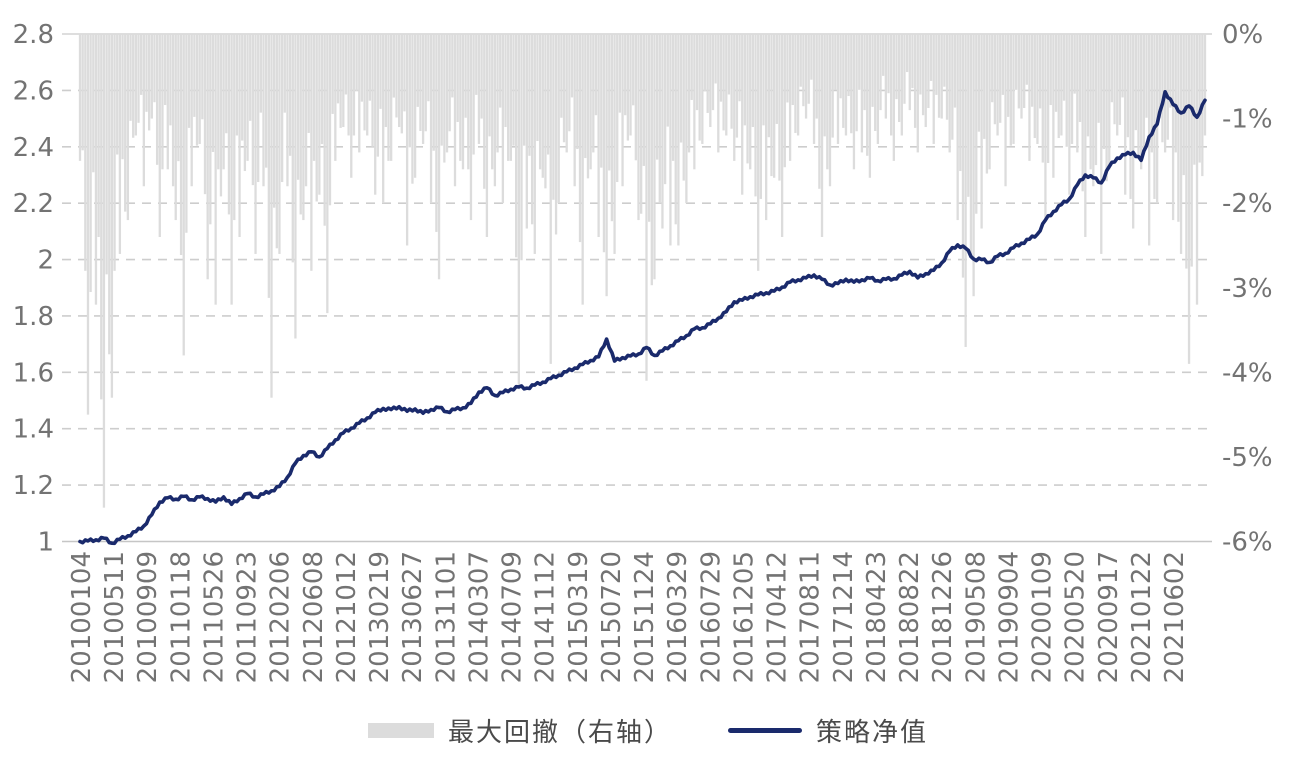 The image size is (1296, 762). I want to click on right-axis-tick-label: 0%, so click(1242, 35).